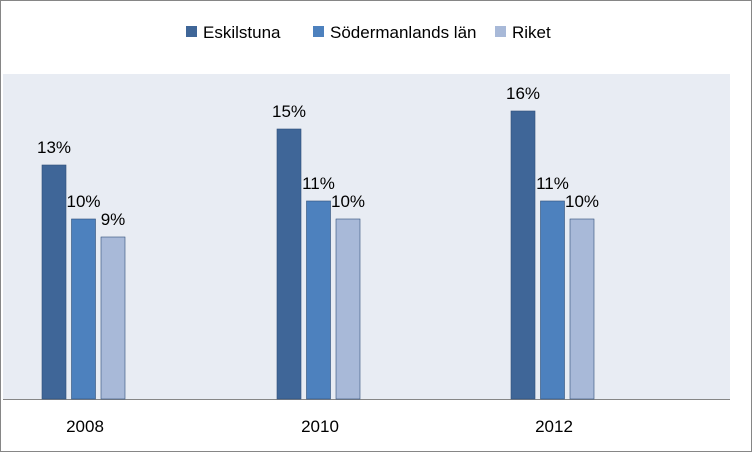 Image resolution: width=752 pixels, height=452 pixels. What do you see at coordinates (500, 31) in the screenshot?
I see `legend-swatch-riket` at bounding box center [500, 31].